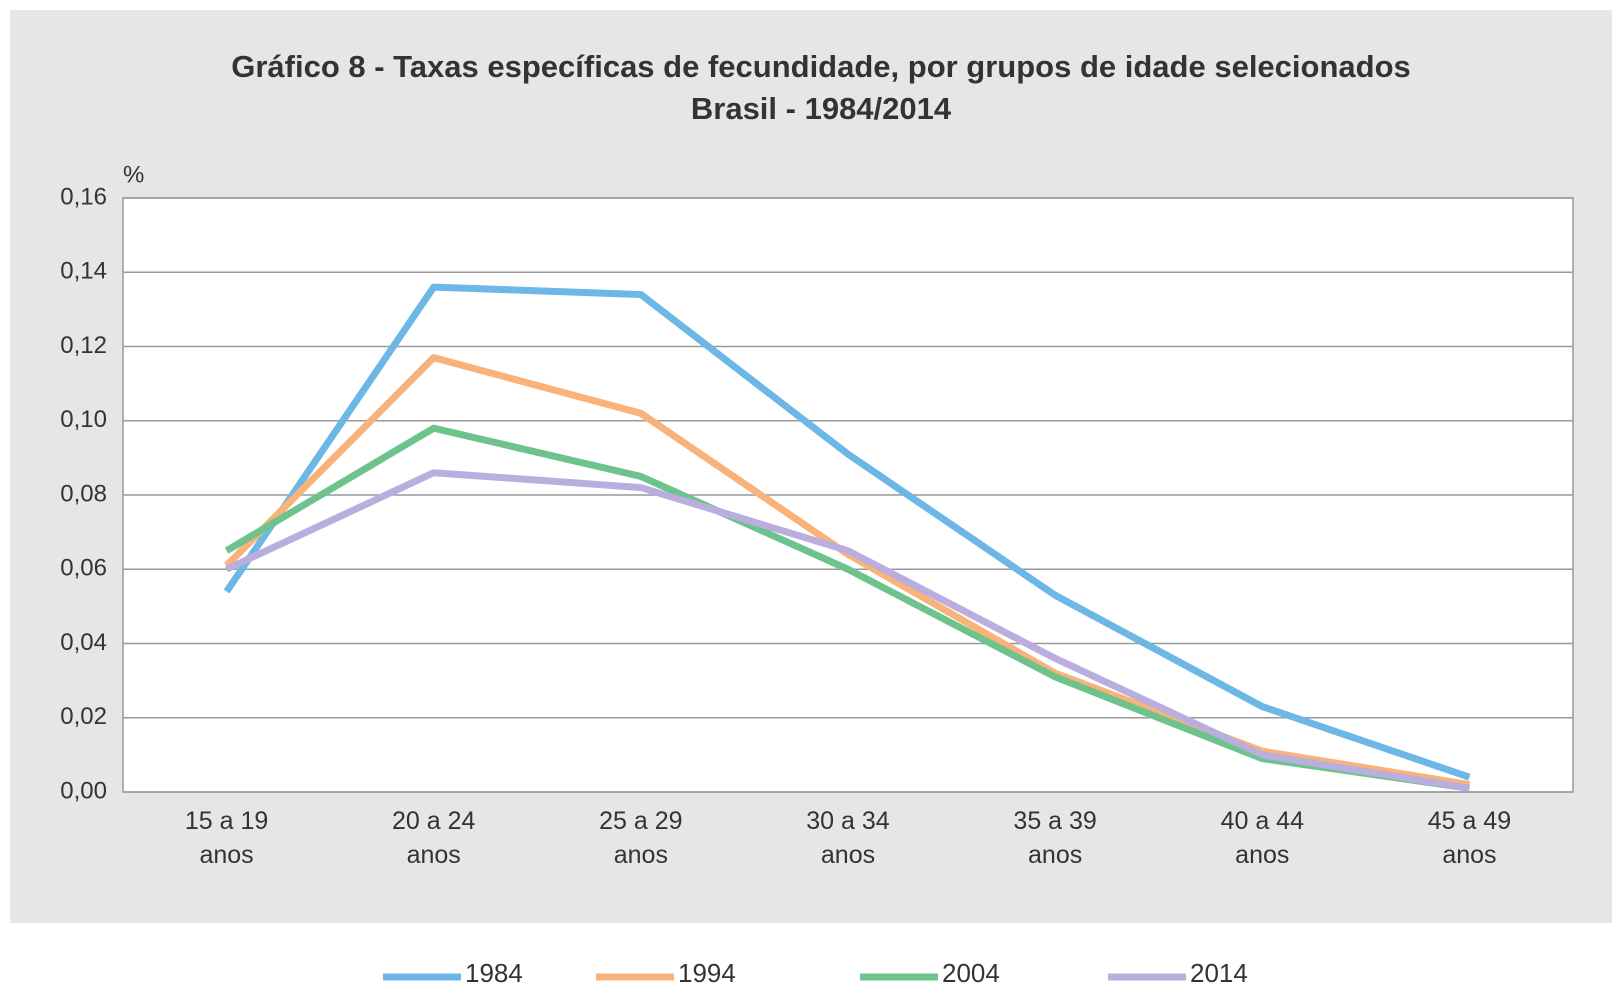 Image resolution: width=1612 pixels, height=987 pixels. Describe the element at coordinates (1262, 838) in the screenshot. I see `x-tick-label: 40 a 44 anos` at that location.